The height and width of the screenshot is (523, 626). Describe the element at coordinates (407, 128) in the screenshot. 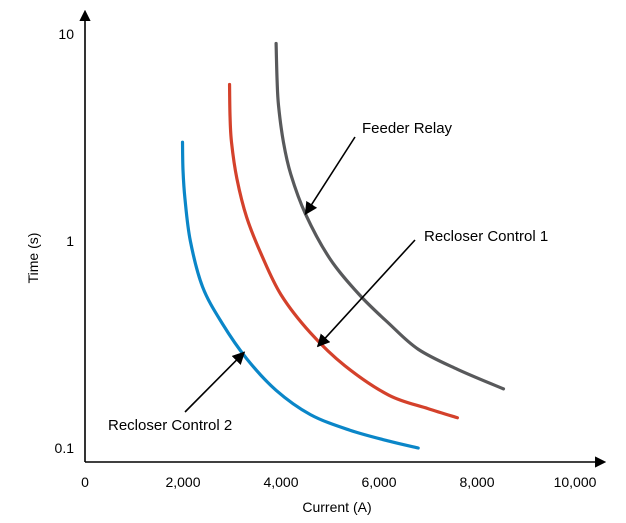

I see `annotation-label-feeder-relay: Feeder Relay` at that location.